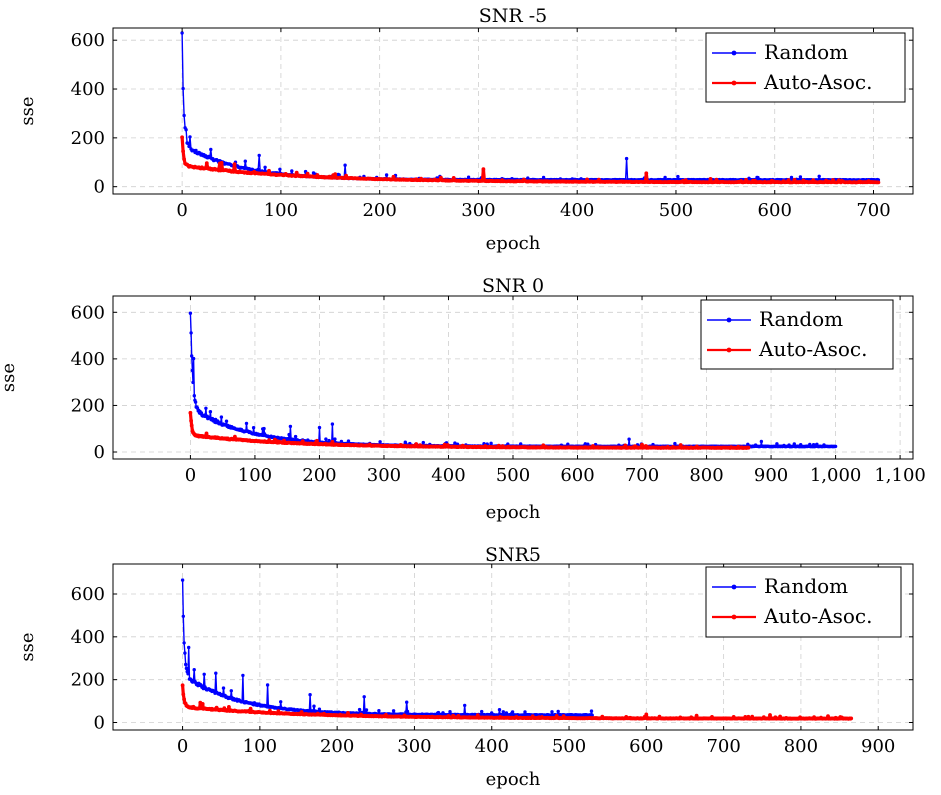 This screenshot has height=795, width=941. What do you see at coordinates (513, 555) in the screenshot?
I see `chart-title: SNR5` at bounding box center [513, 555].